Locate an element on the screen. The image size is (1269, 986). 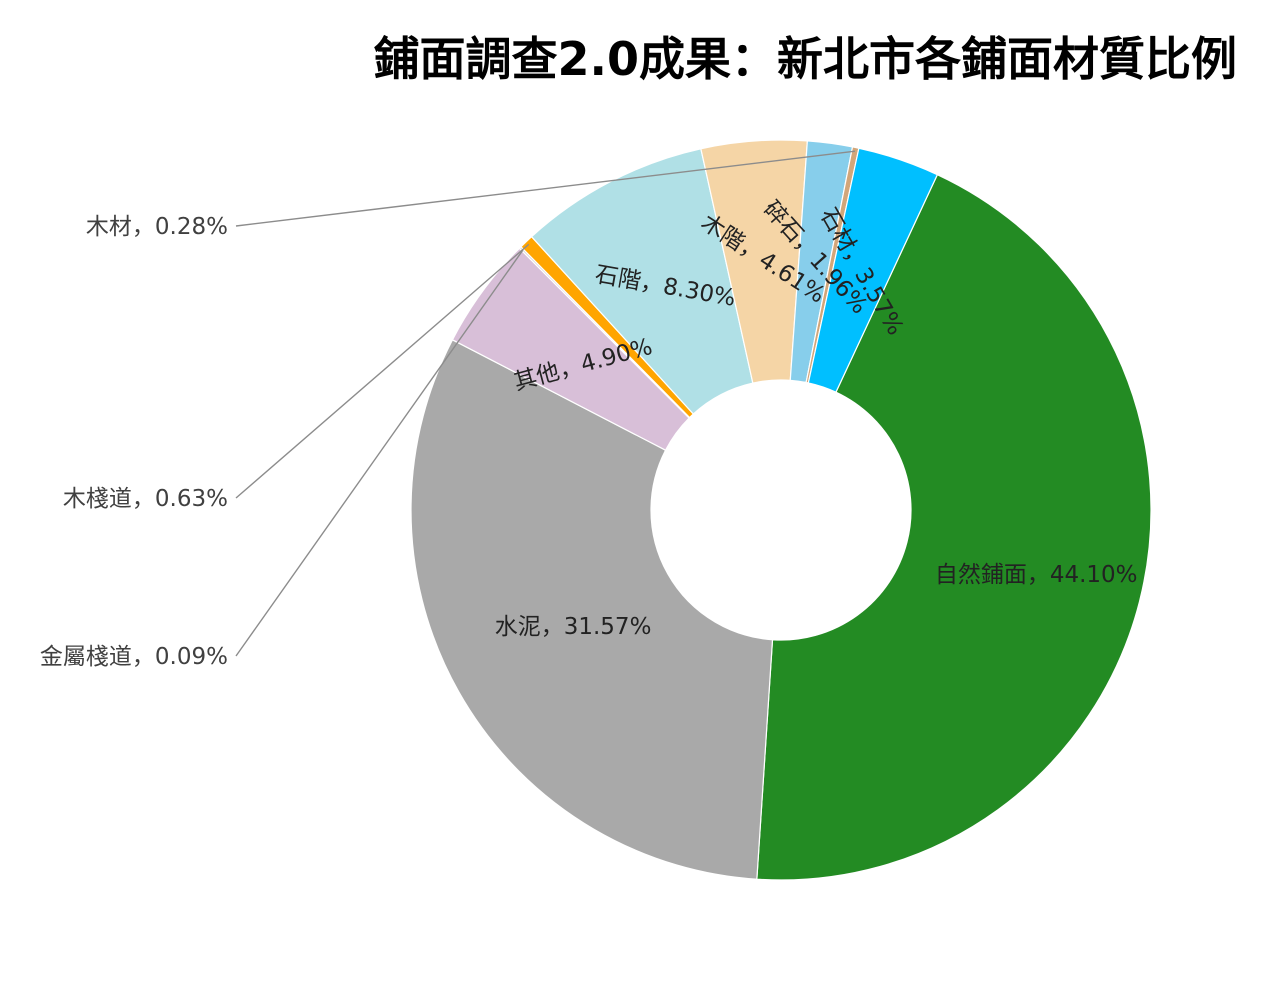
slice-label: 水泥，31.57% is located at coordinates (573, 627).